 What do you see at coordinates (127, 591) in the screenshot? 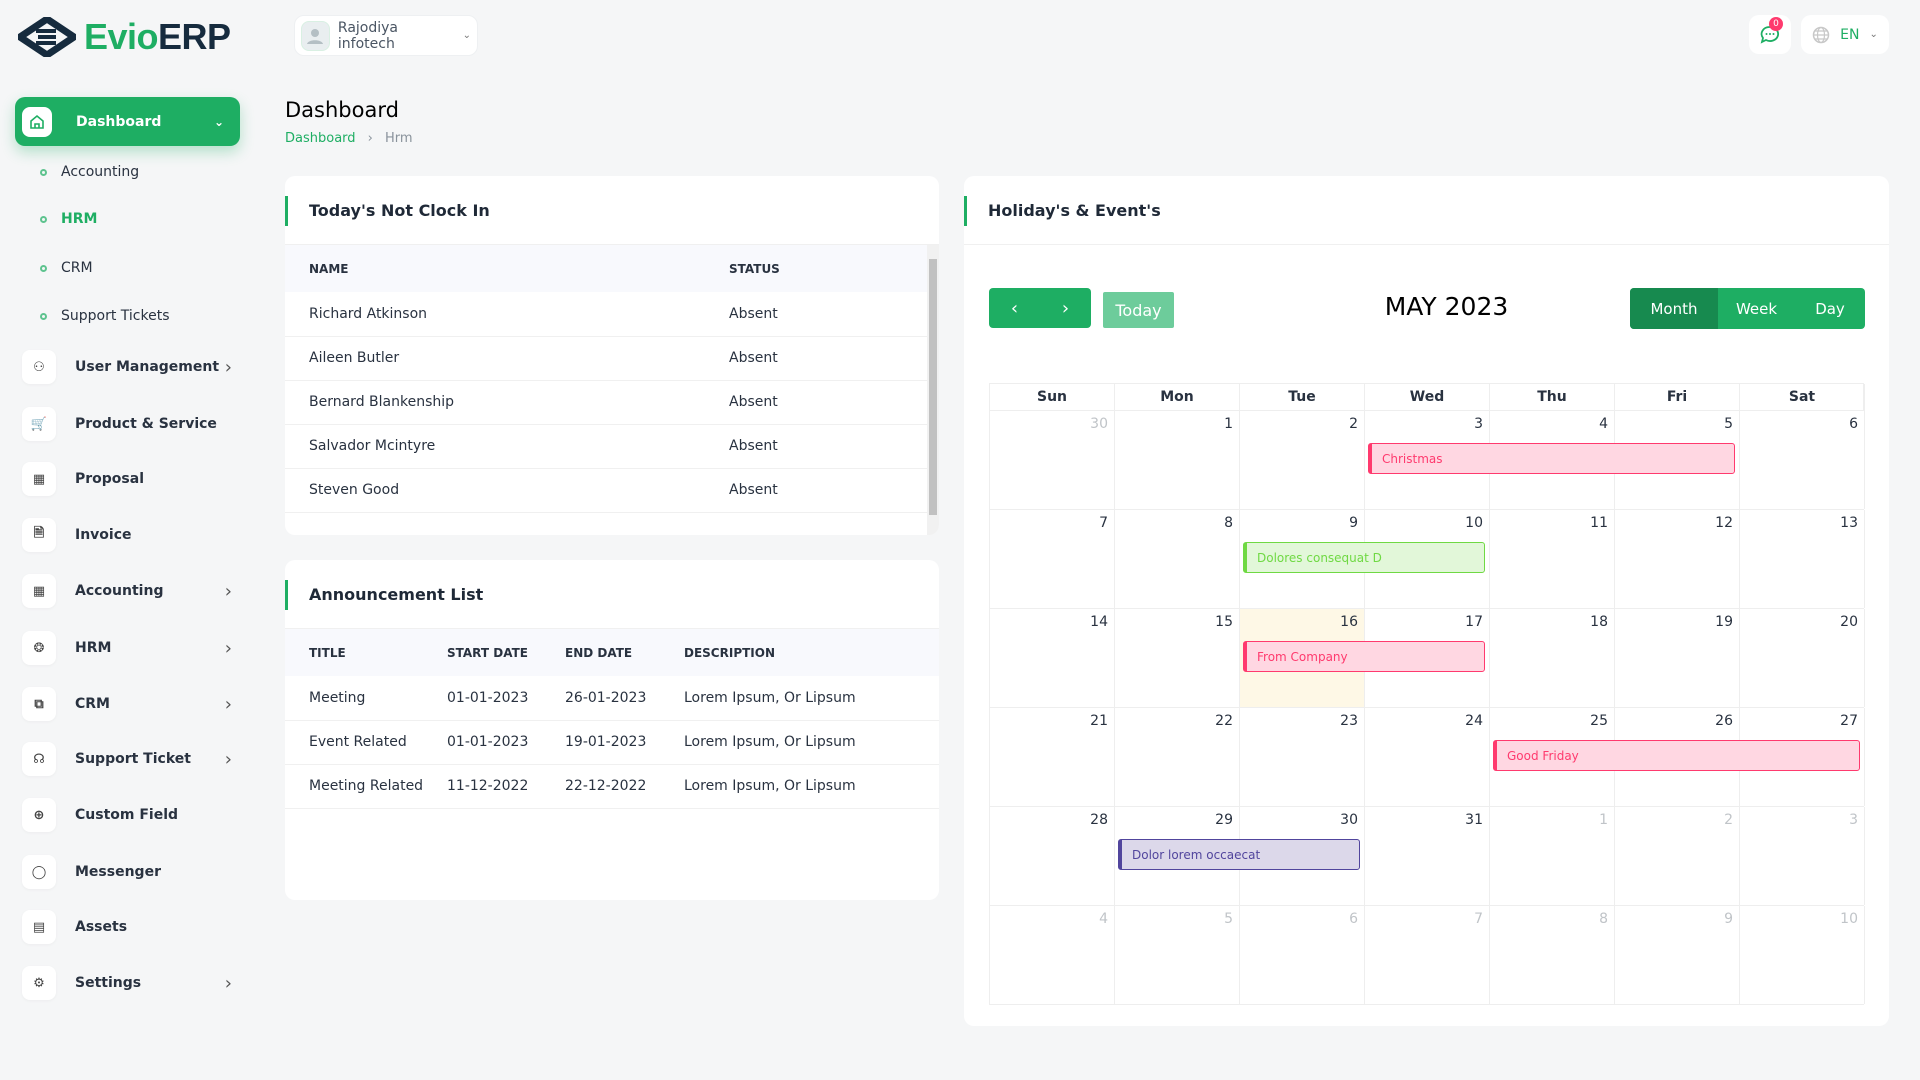
I see `sidebar-item-accounting: ▦ Accounting ›` at bounding box center [127, 591].